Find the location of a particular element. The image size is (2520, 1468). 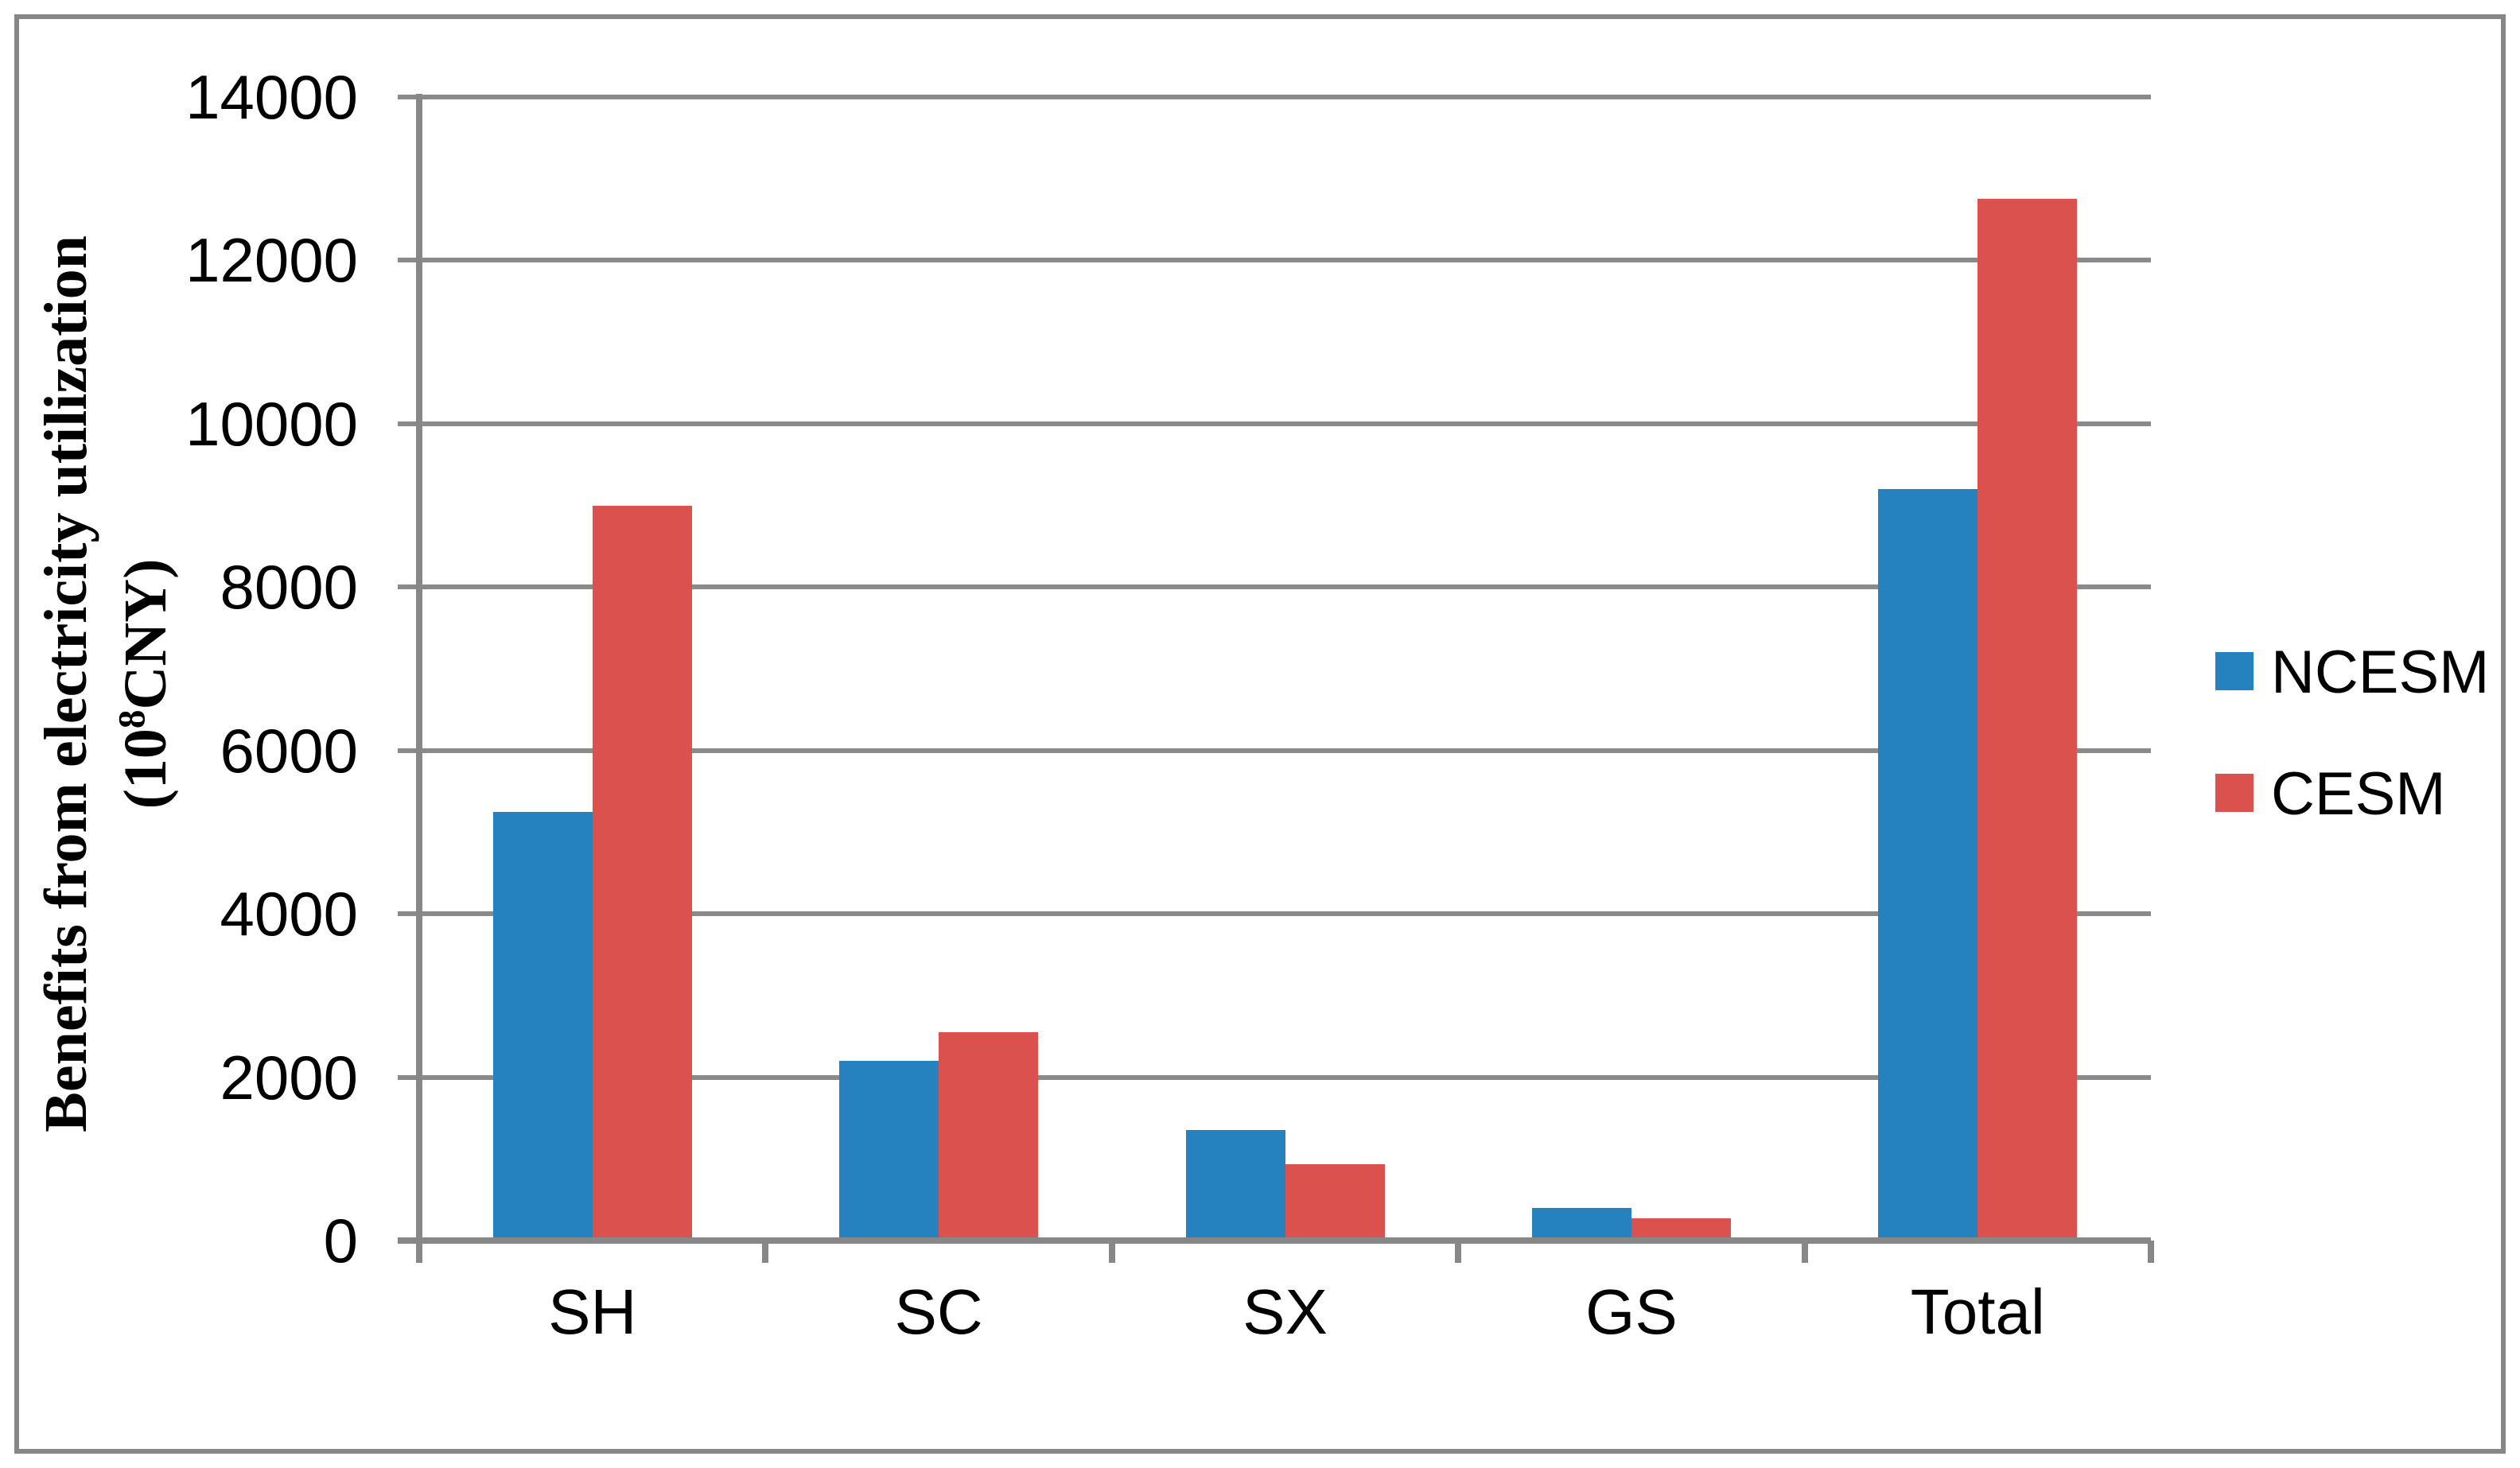

gridline-2000 is located at coordinates (1274, 1077).